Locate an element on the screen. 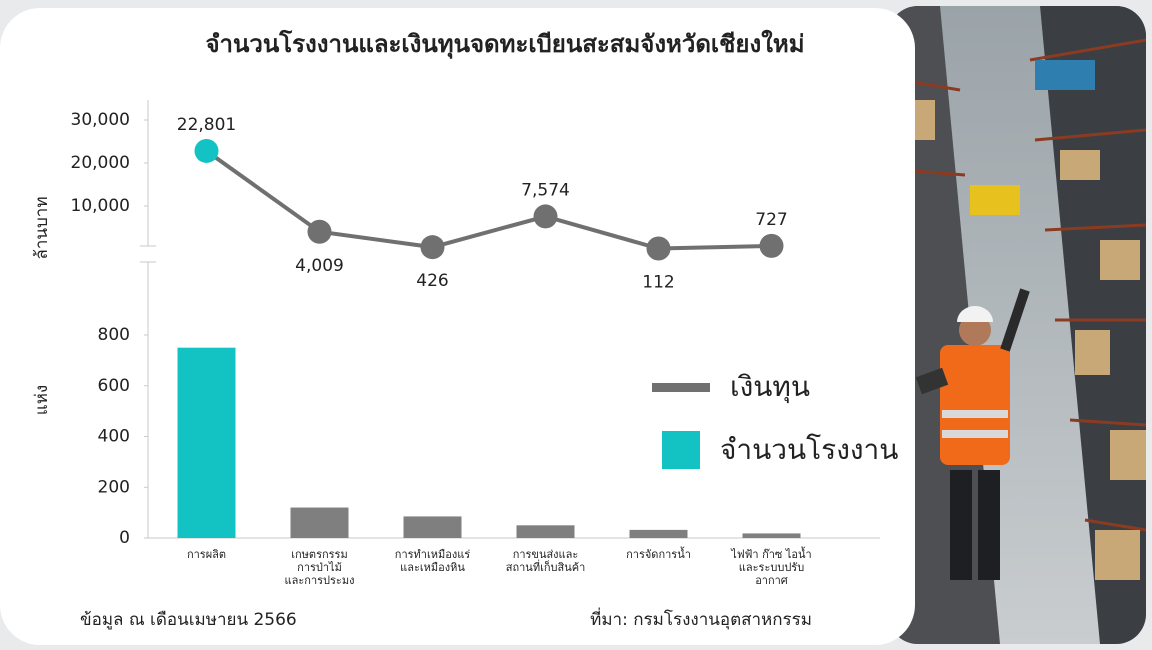  data-label: 7,574 is located at coordinates (545, 190).